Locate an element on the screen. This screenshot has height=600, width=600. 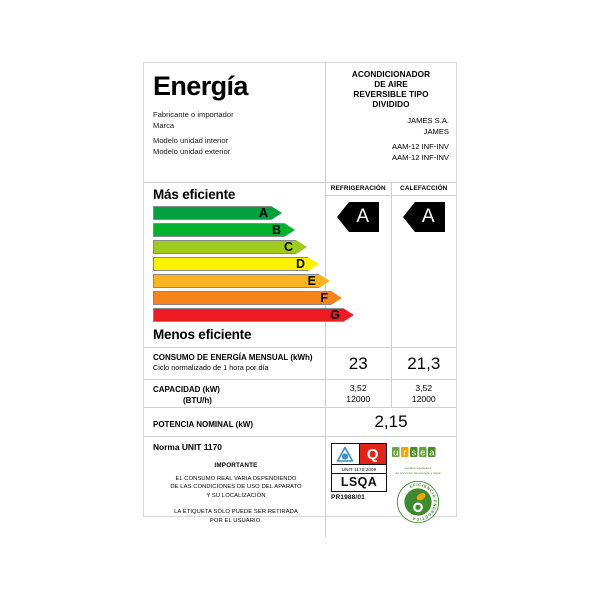
efficiency-seal-icon: EFICIENCIA ENERGÉTICA is located at coordinates (418, 502).